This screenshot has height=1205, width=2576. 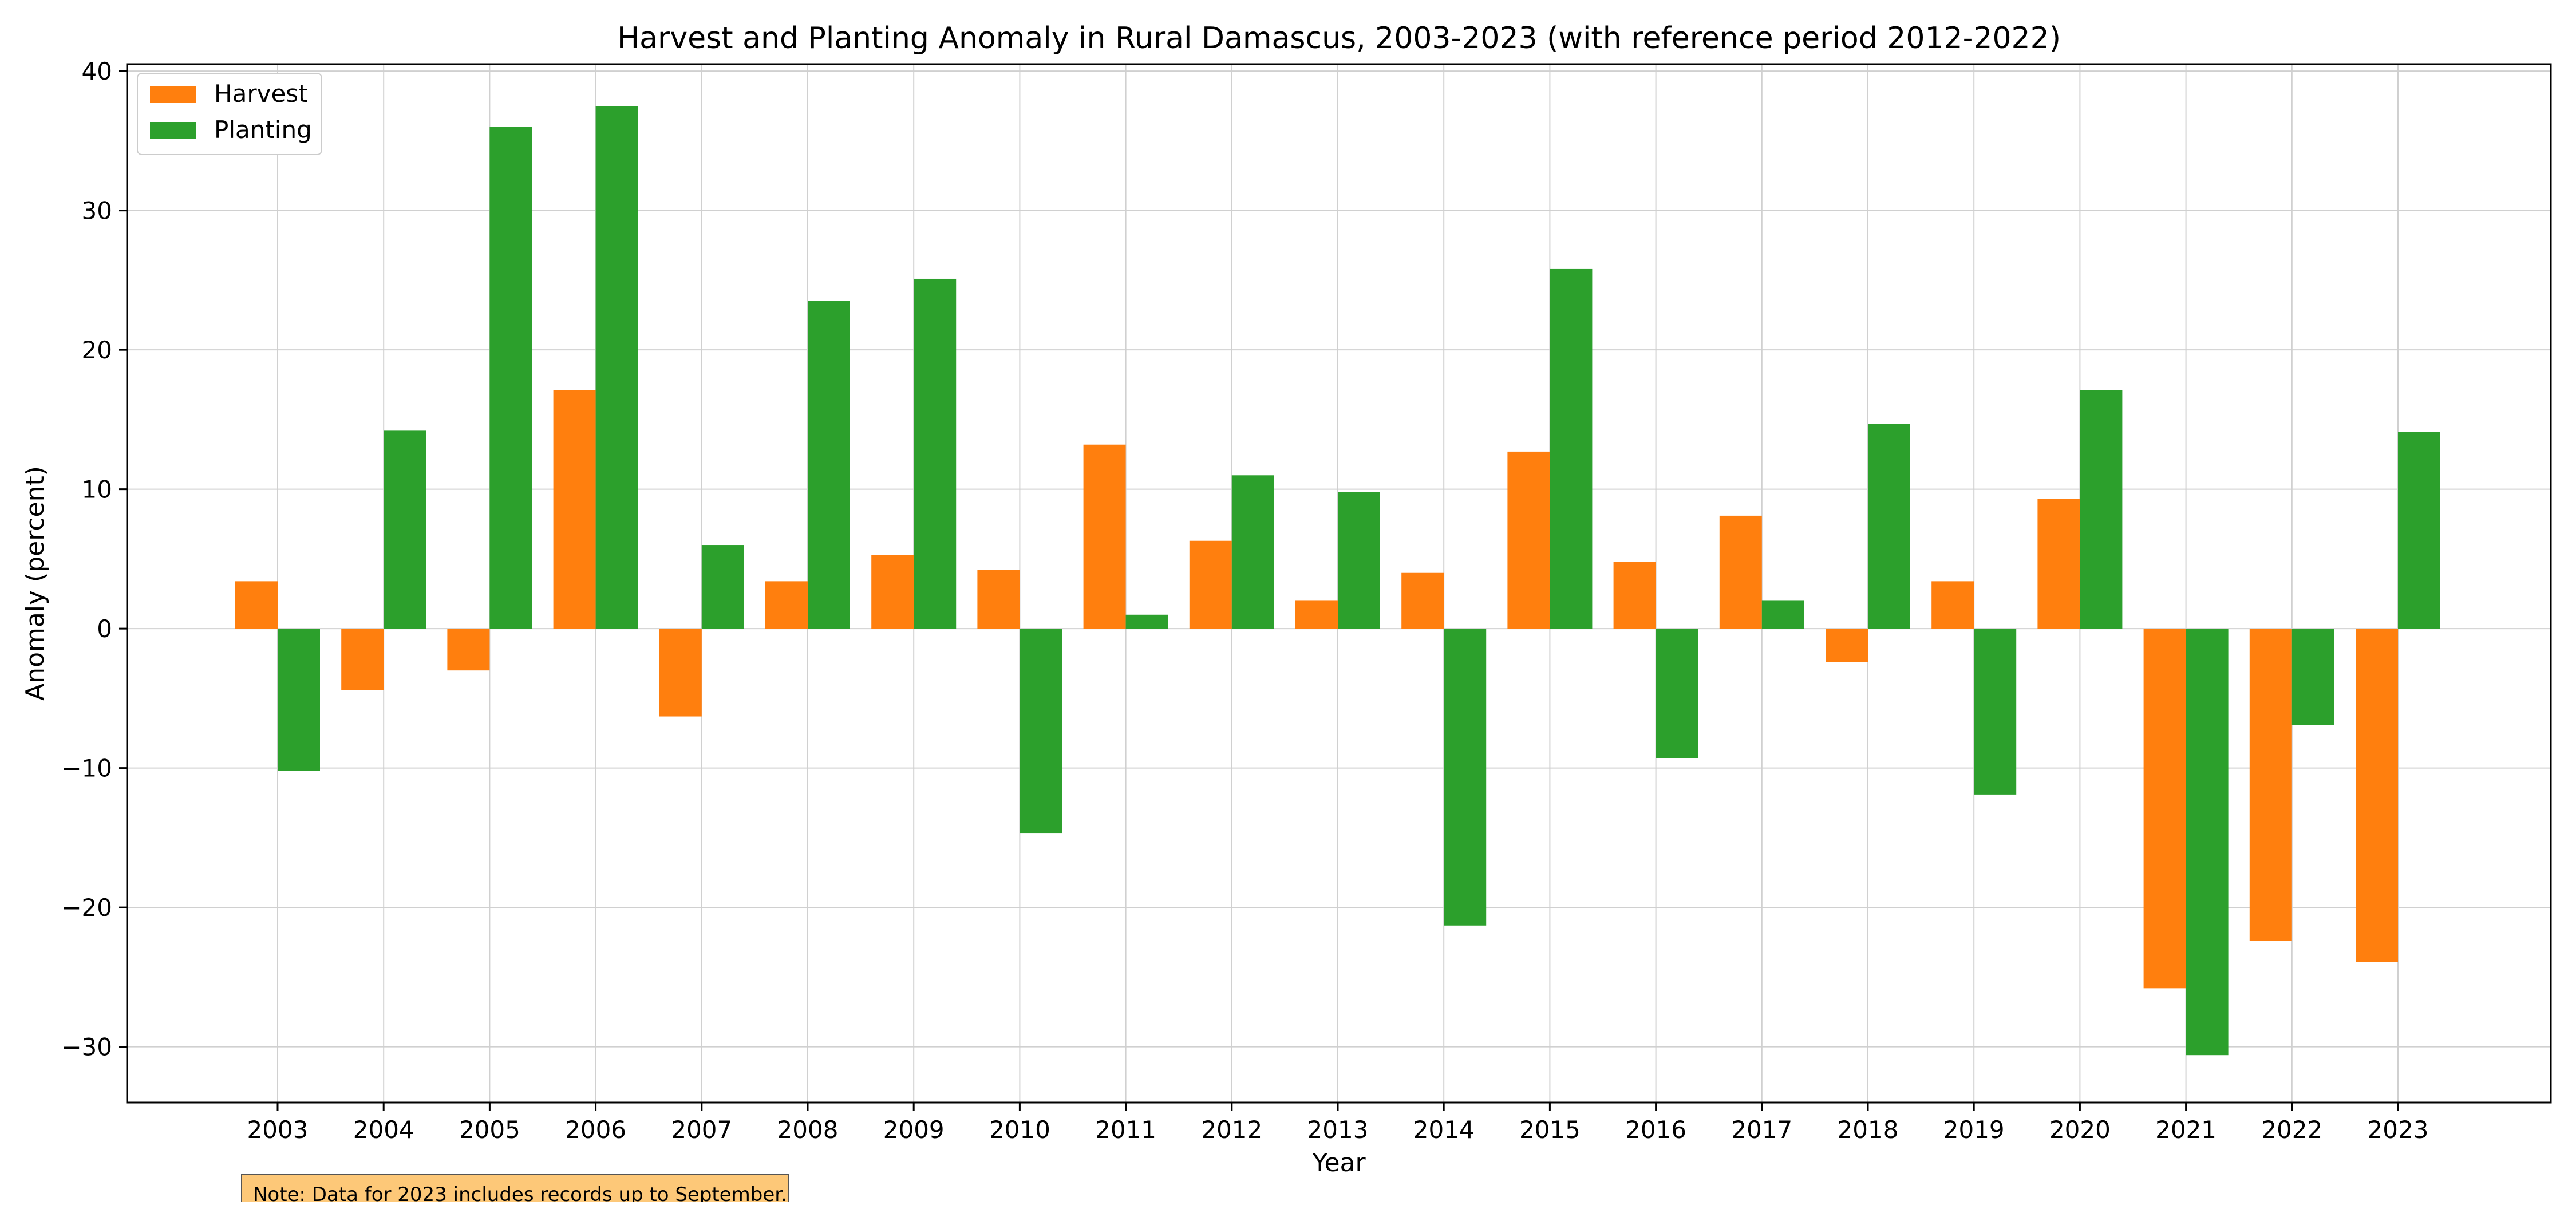 What do you see at coordinates (914, 1130) in the screenshot?
I see `x-tick-label: 2009` at bounding box center [914, 1130].